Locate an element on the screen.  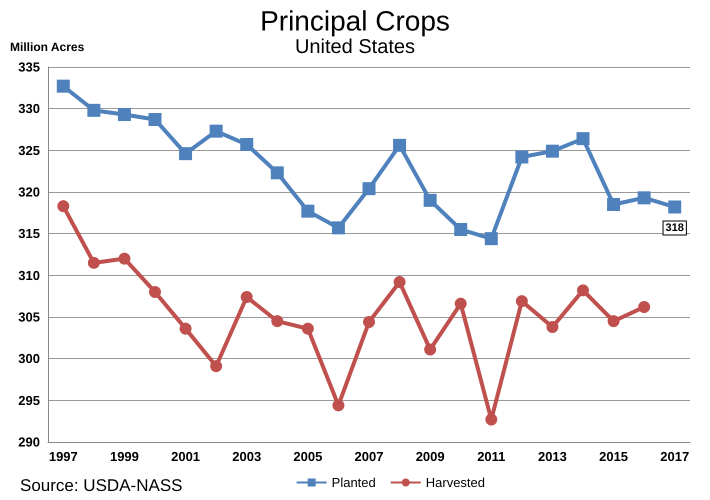
y-tick-label: 295 is located at coordinates (29, 400).